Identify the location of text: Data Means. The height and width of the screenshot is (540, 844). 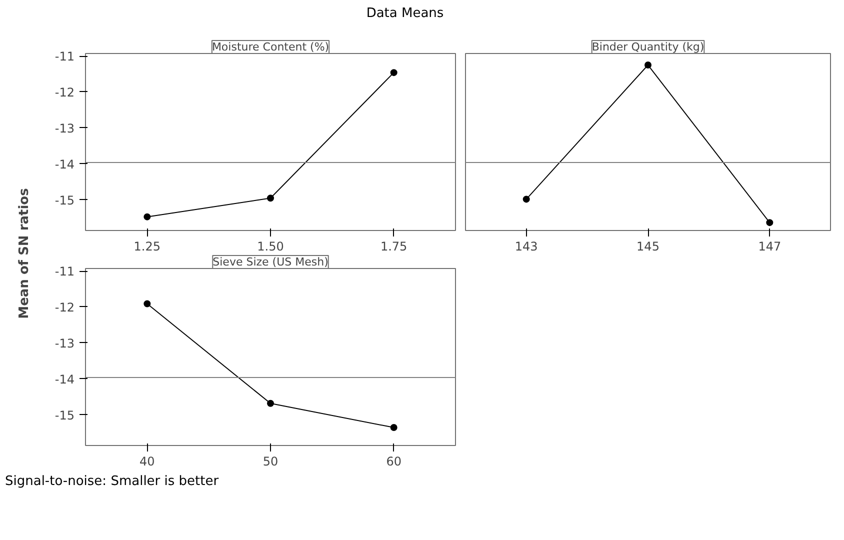
(405, 14).